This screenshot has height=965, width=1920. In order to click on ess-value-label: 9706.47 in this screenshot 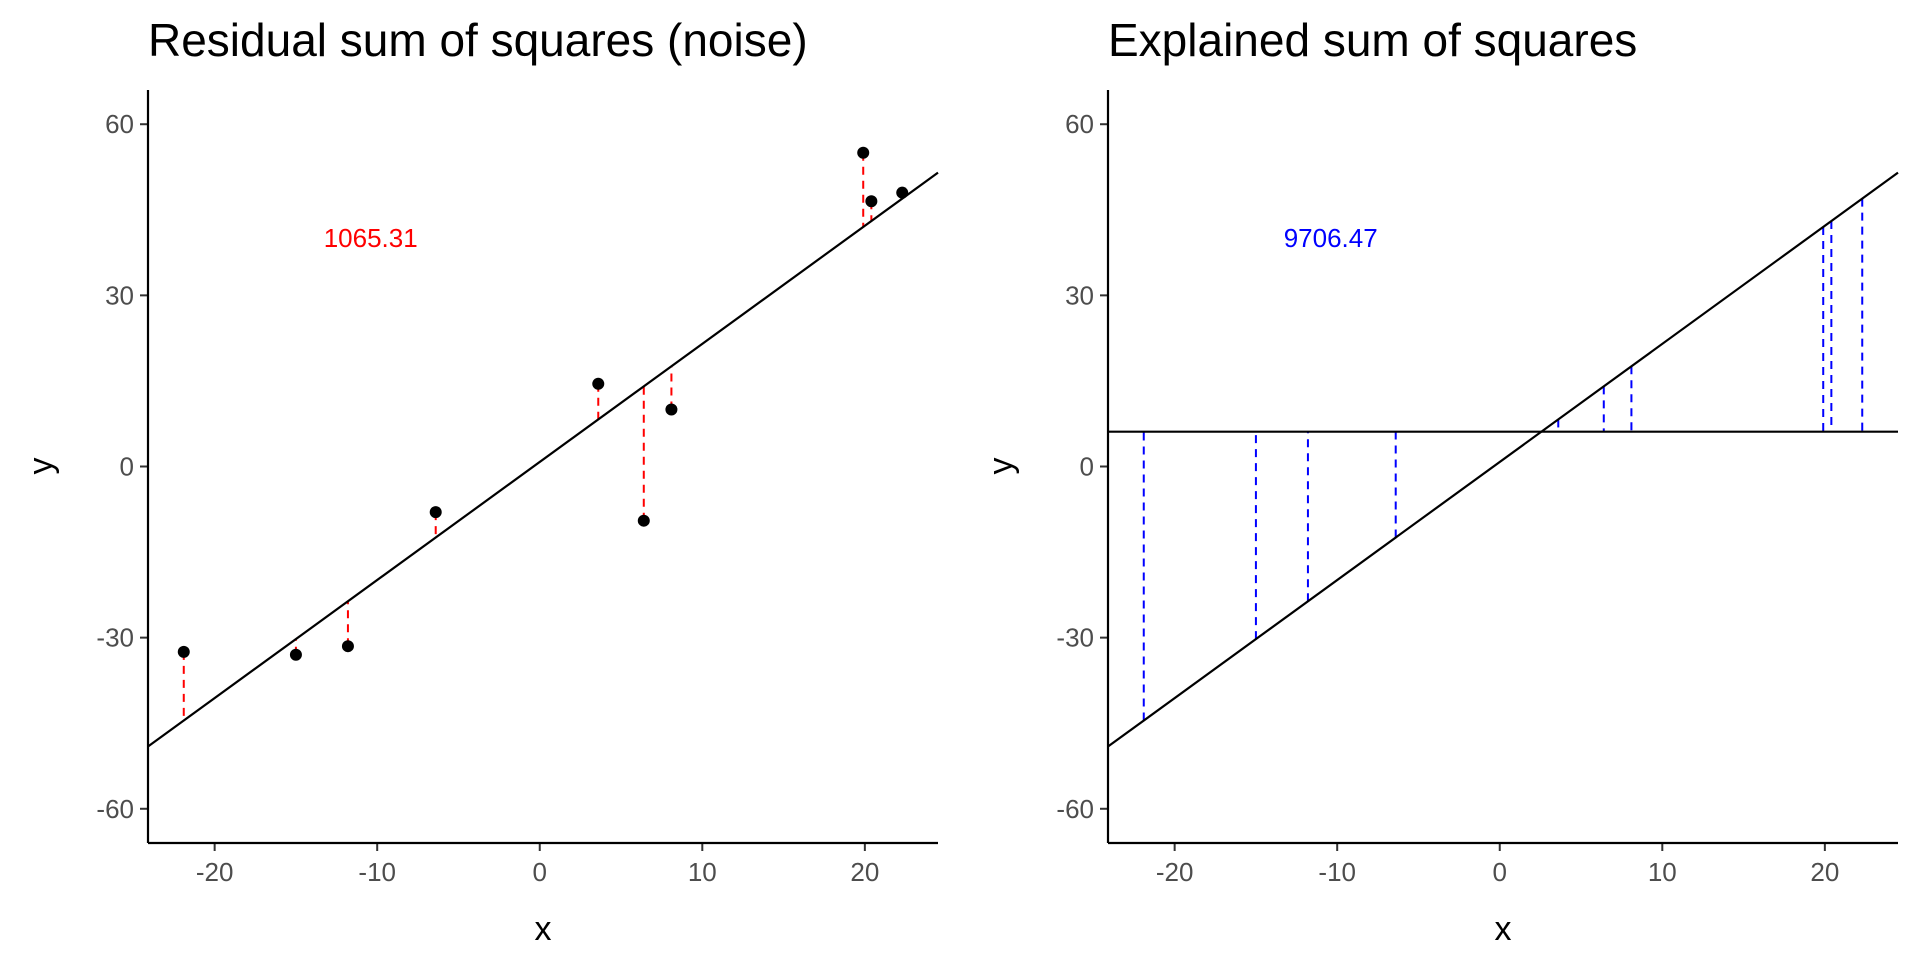, I will do `click(1331, 238)`.